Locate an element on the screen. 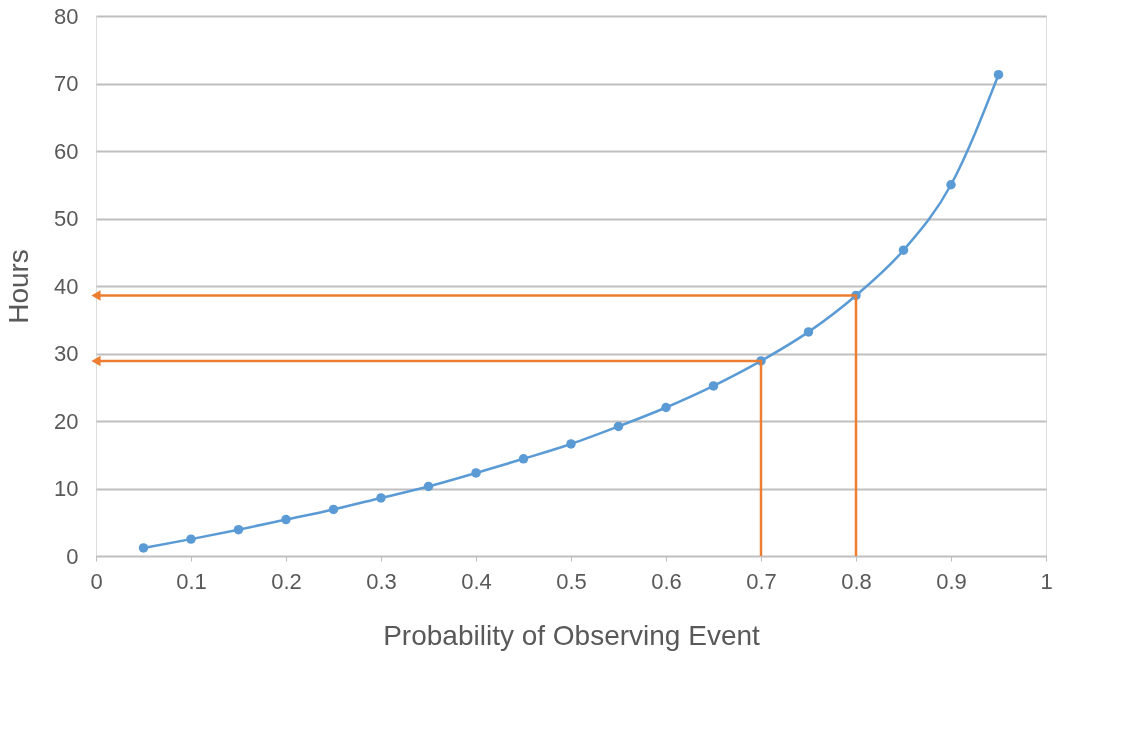 This screenshot has height=743, width=1133. y-tick-label: 50 is located at coordinates (66, 218).